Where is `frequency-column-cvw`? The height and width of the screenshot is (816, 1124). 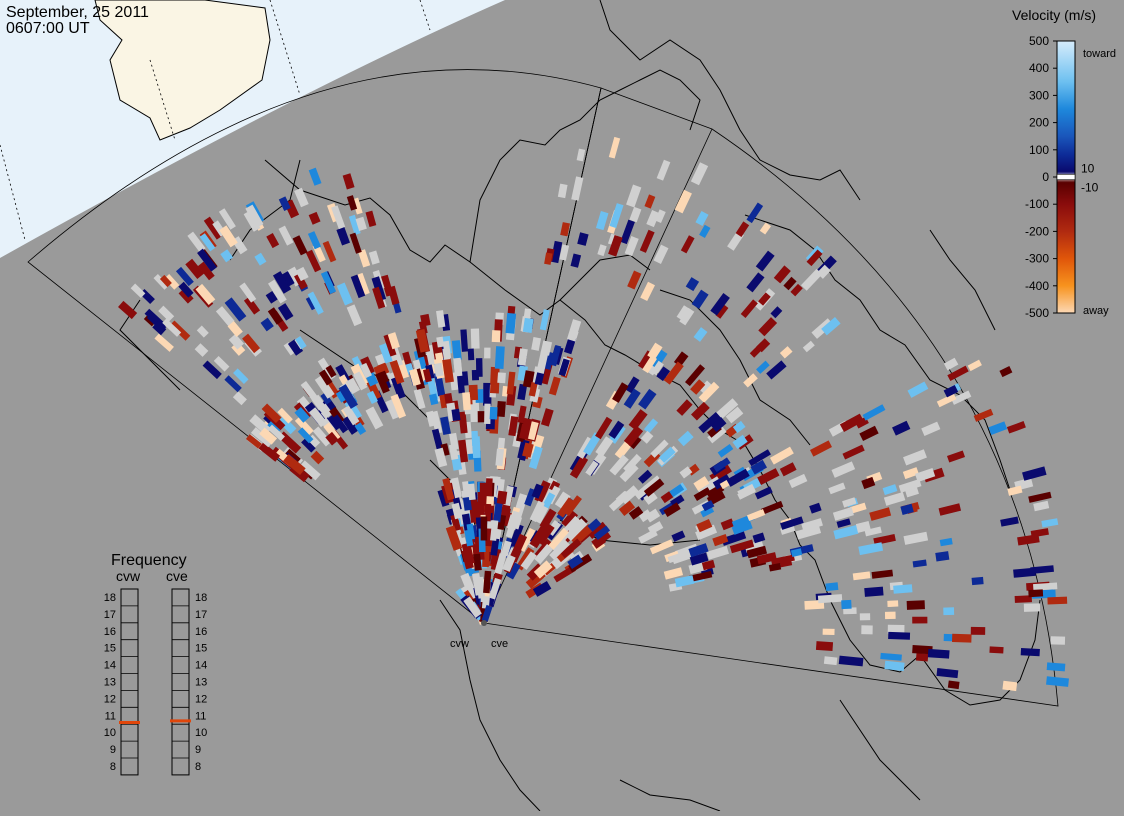 frequency-column-cvw is located at coordinates (129, 682).